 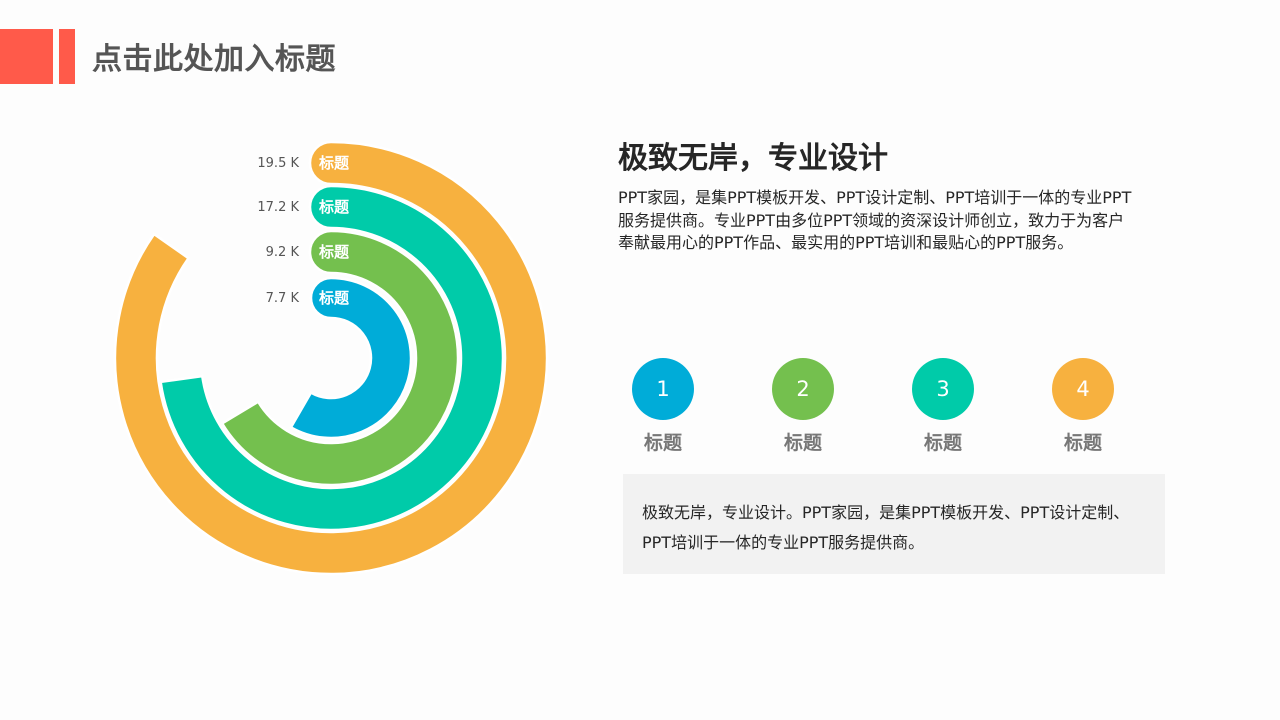 What do you see at coordinates (803, 389) in the screenshot?
I see `step-number-circle-2: 2` at bounding box center [803, 389].